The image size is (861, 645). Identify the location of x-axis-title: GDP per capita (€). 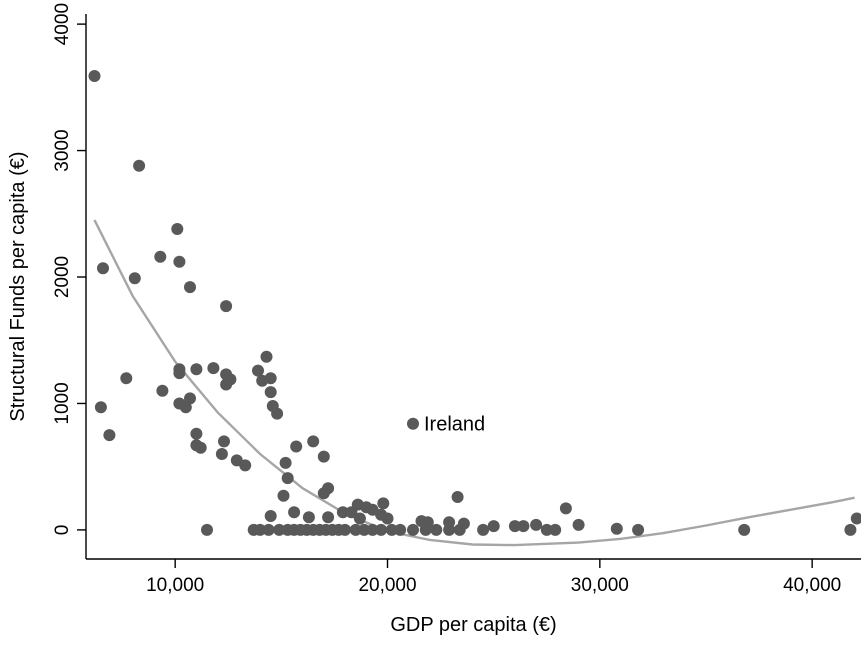
(473, 625).